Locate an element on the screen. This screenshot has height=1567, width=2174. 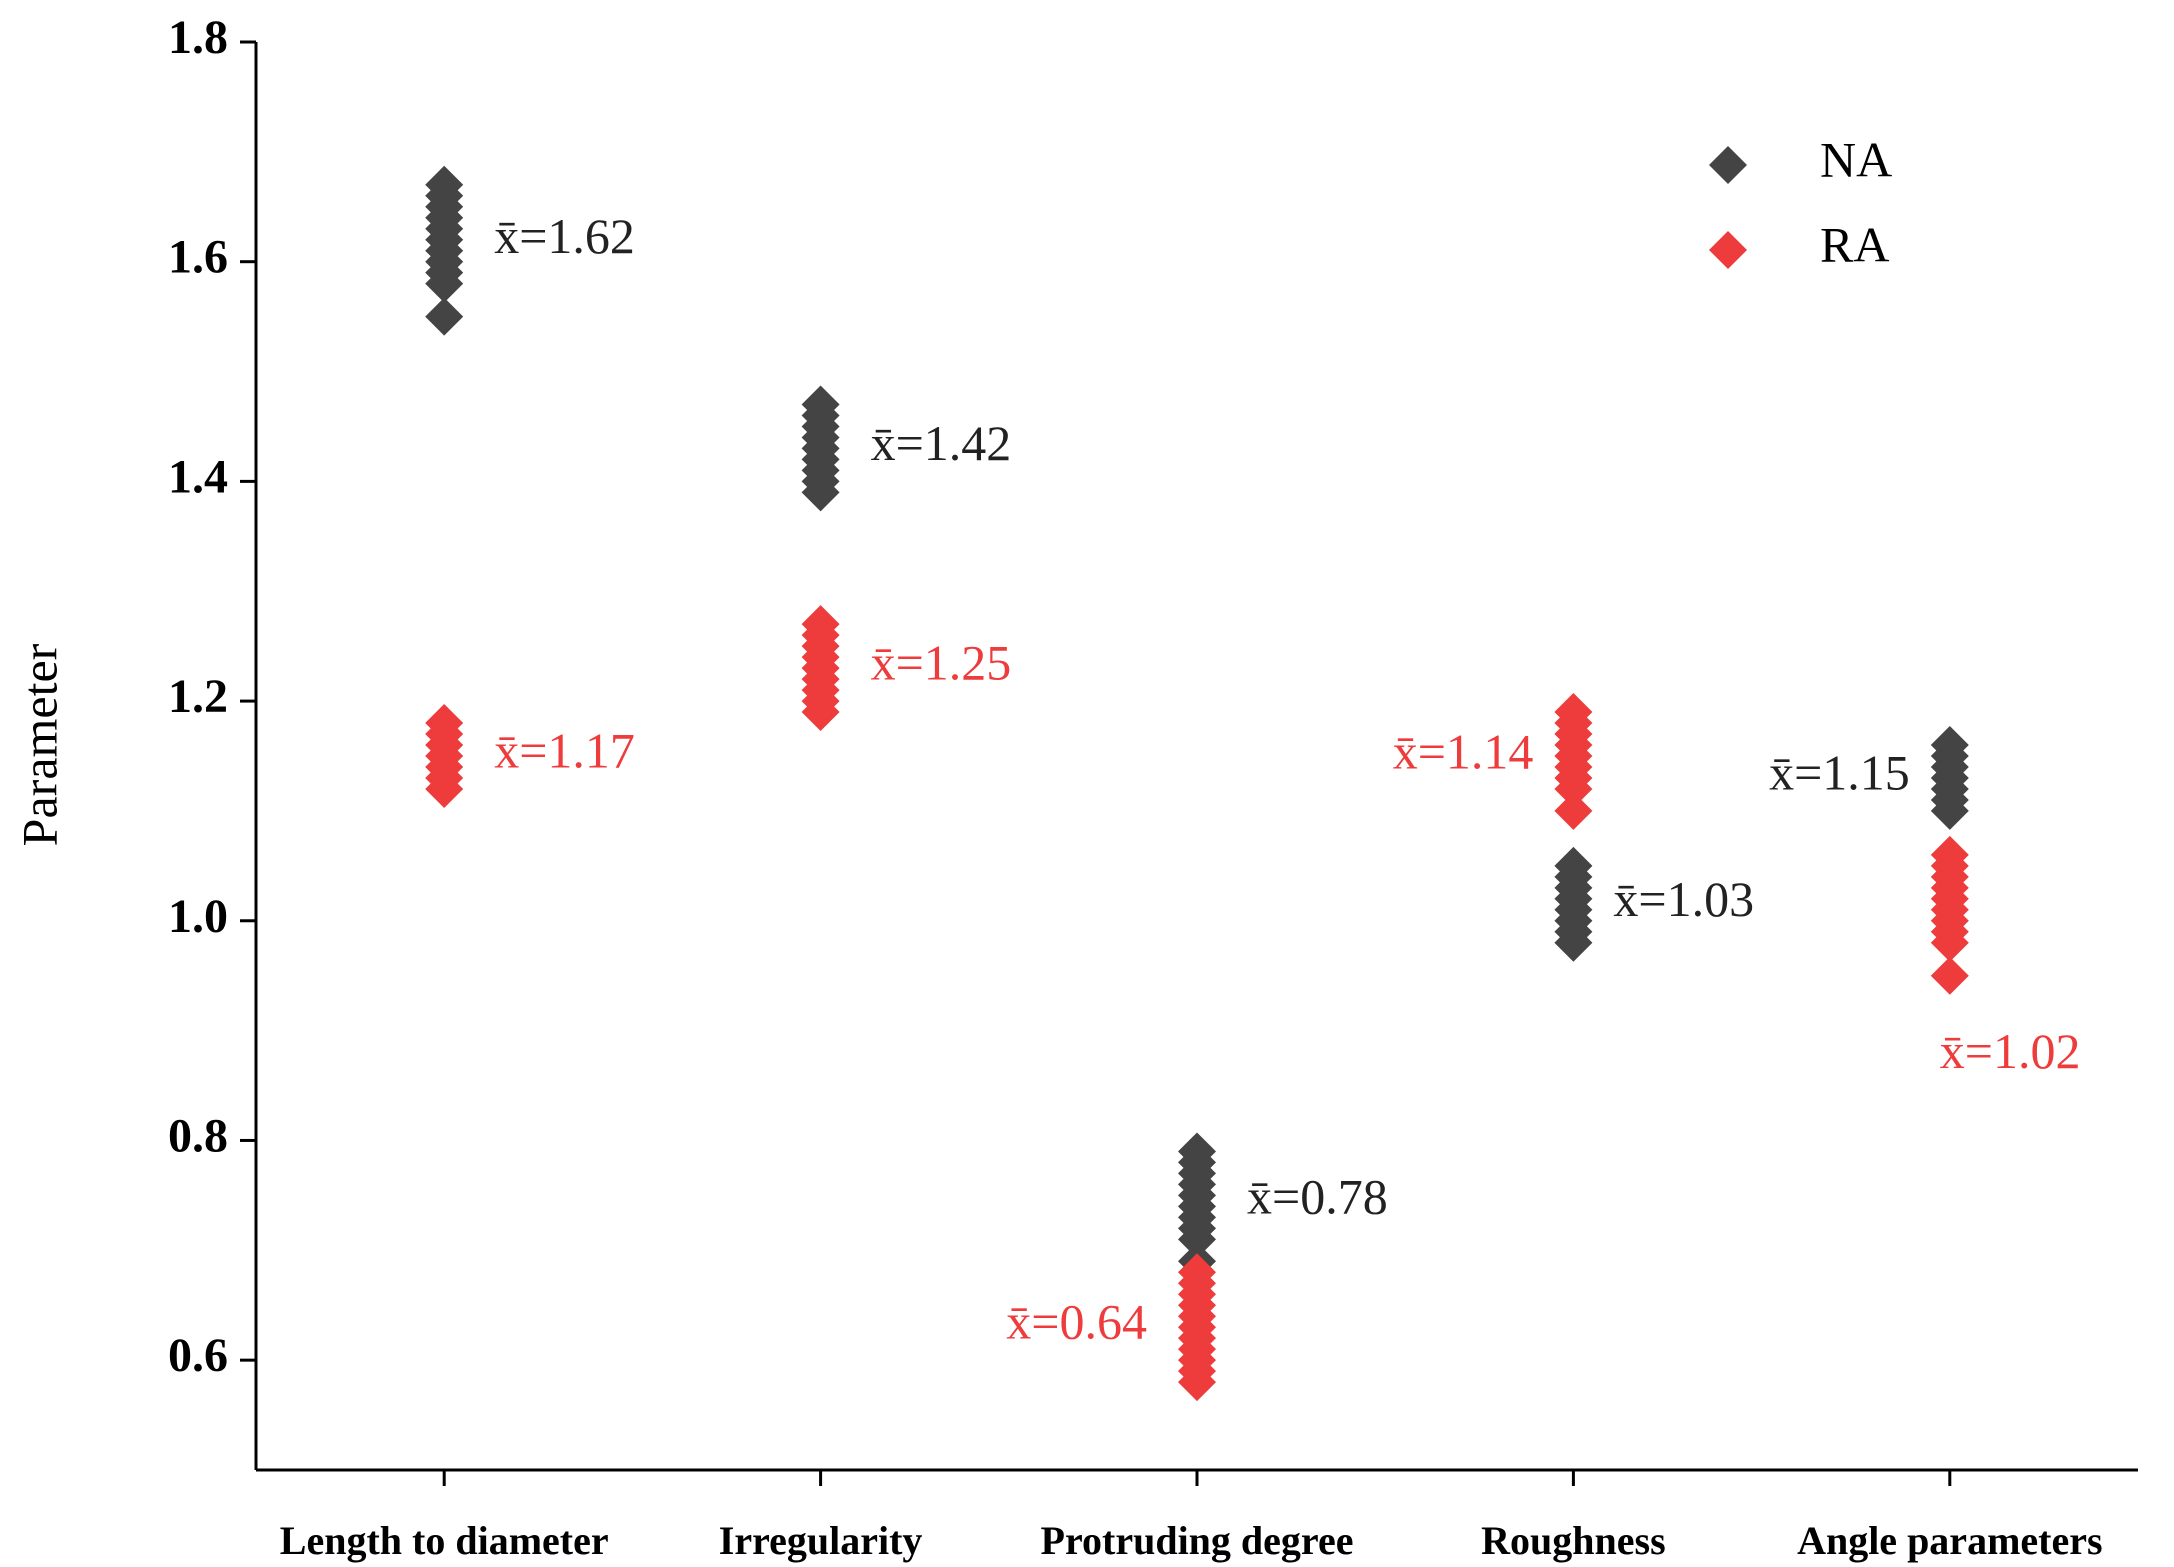
x-tick-label: Length to diameter is located at coordinates (444, 1540).